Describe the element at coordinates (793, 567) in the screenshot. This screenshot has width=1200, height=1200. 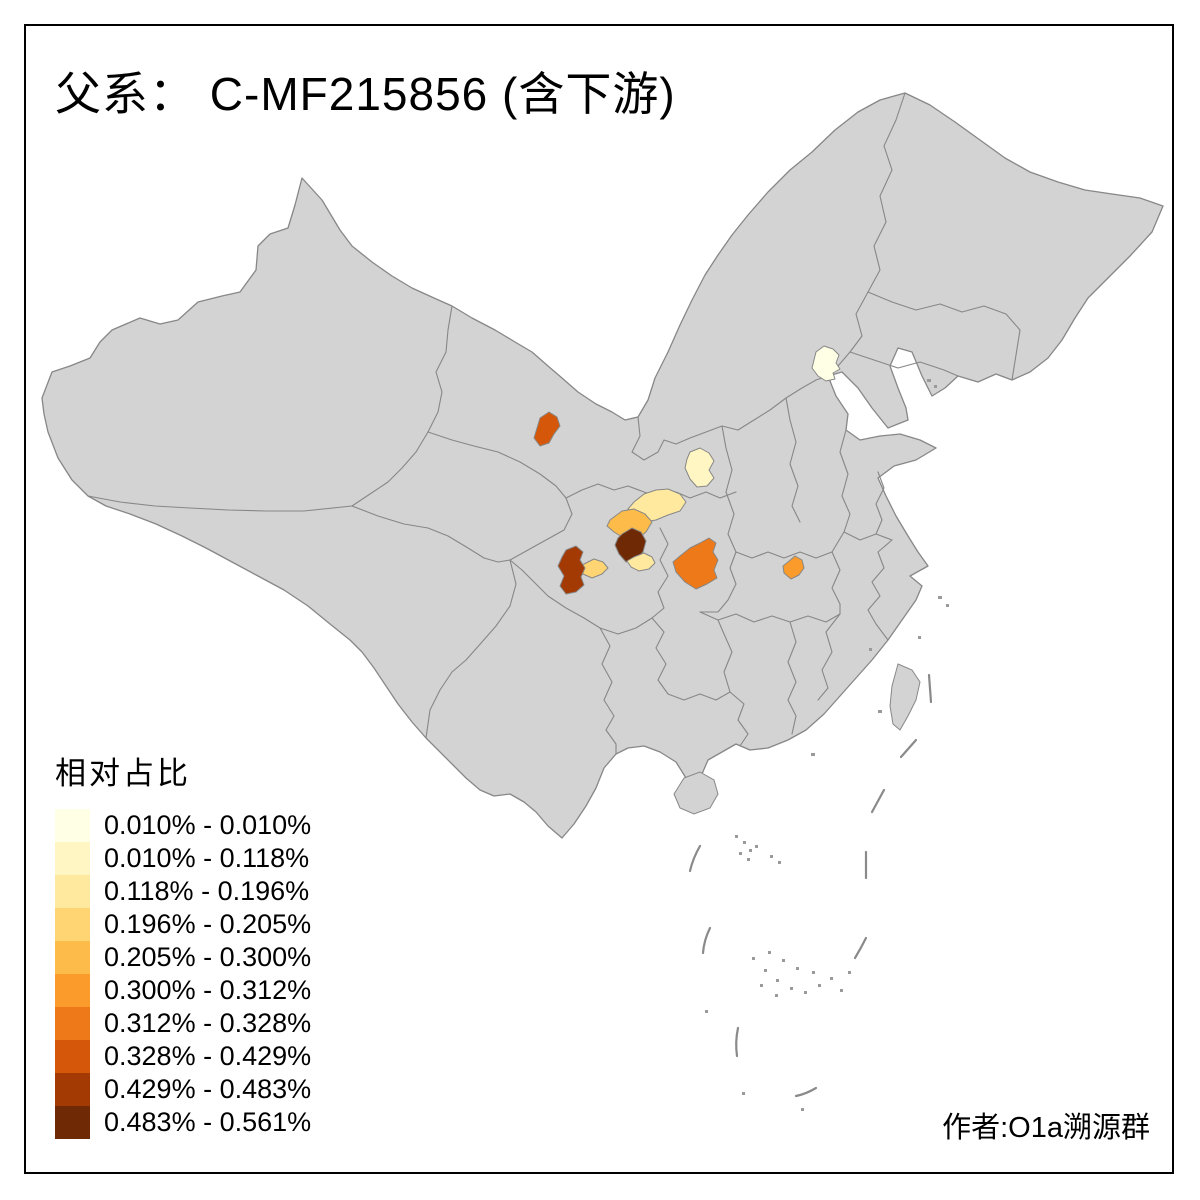
I see `map-region-hunan` at that location.